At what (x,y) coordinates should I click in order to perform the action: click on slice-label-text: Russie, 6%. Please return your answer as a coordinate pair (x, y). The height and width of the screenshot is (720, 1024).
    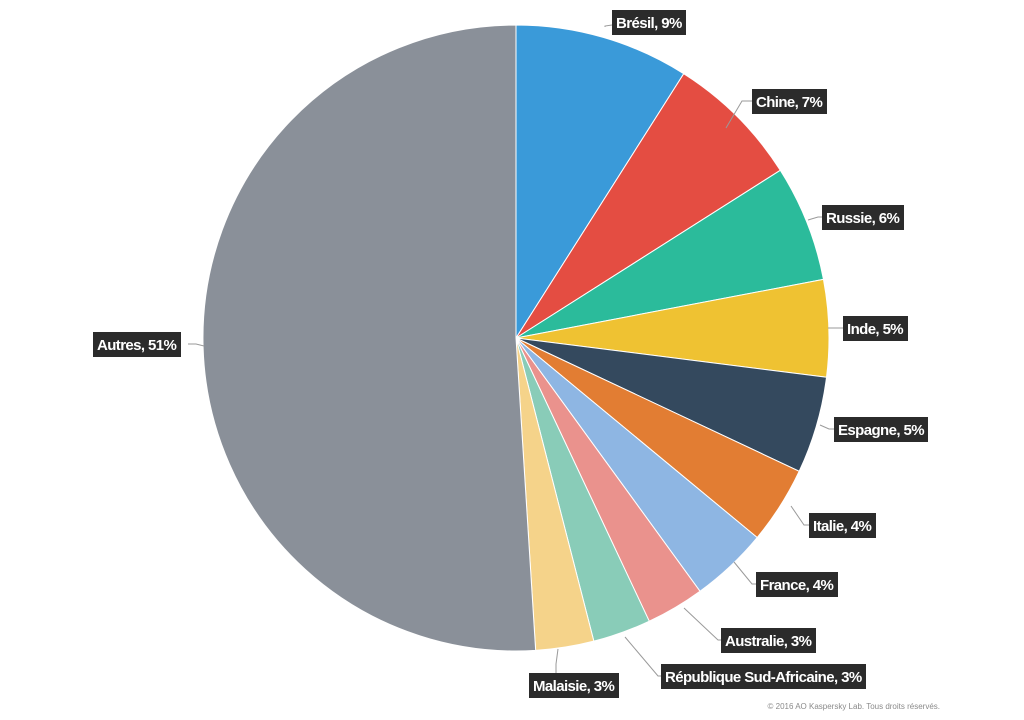
    Looking at the image, I should click on (862, 218).